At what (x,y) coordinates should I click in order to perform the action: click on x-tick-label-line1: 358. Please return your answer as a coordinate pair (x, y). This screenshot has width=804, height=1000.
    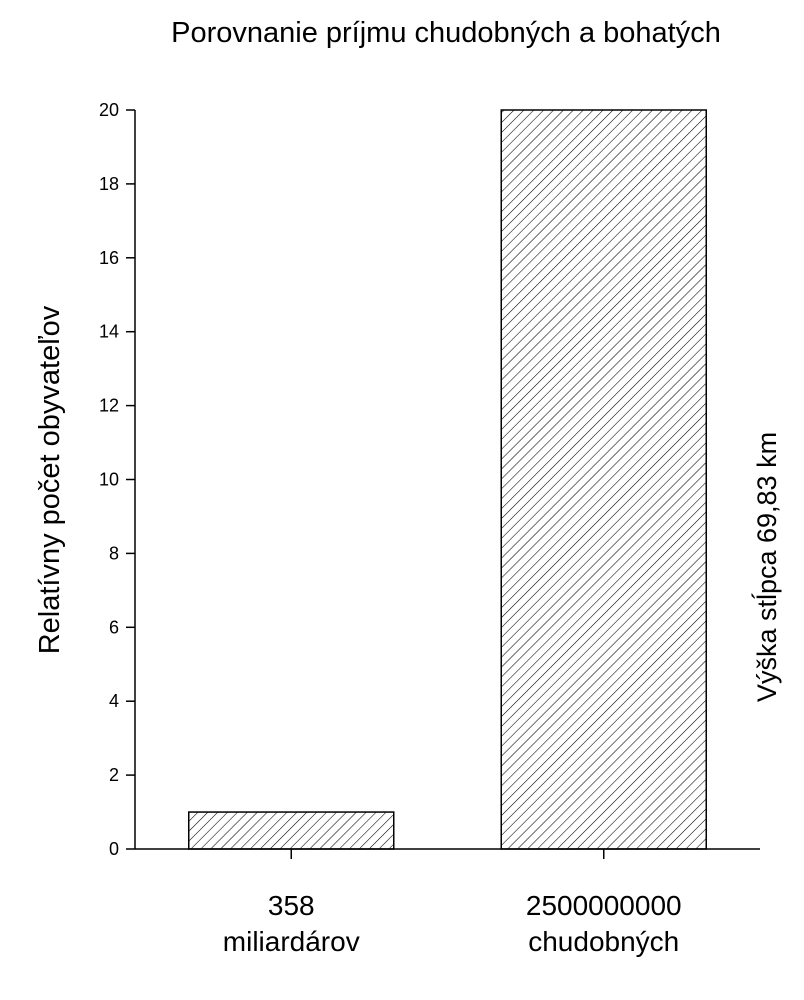
    Looking at the image, I should click on (291, 905).